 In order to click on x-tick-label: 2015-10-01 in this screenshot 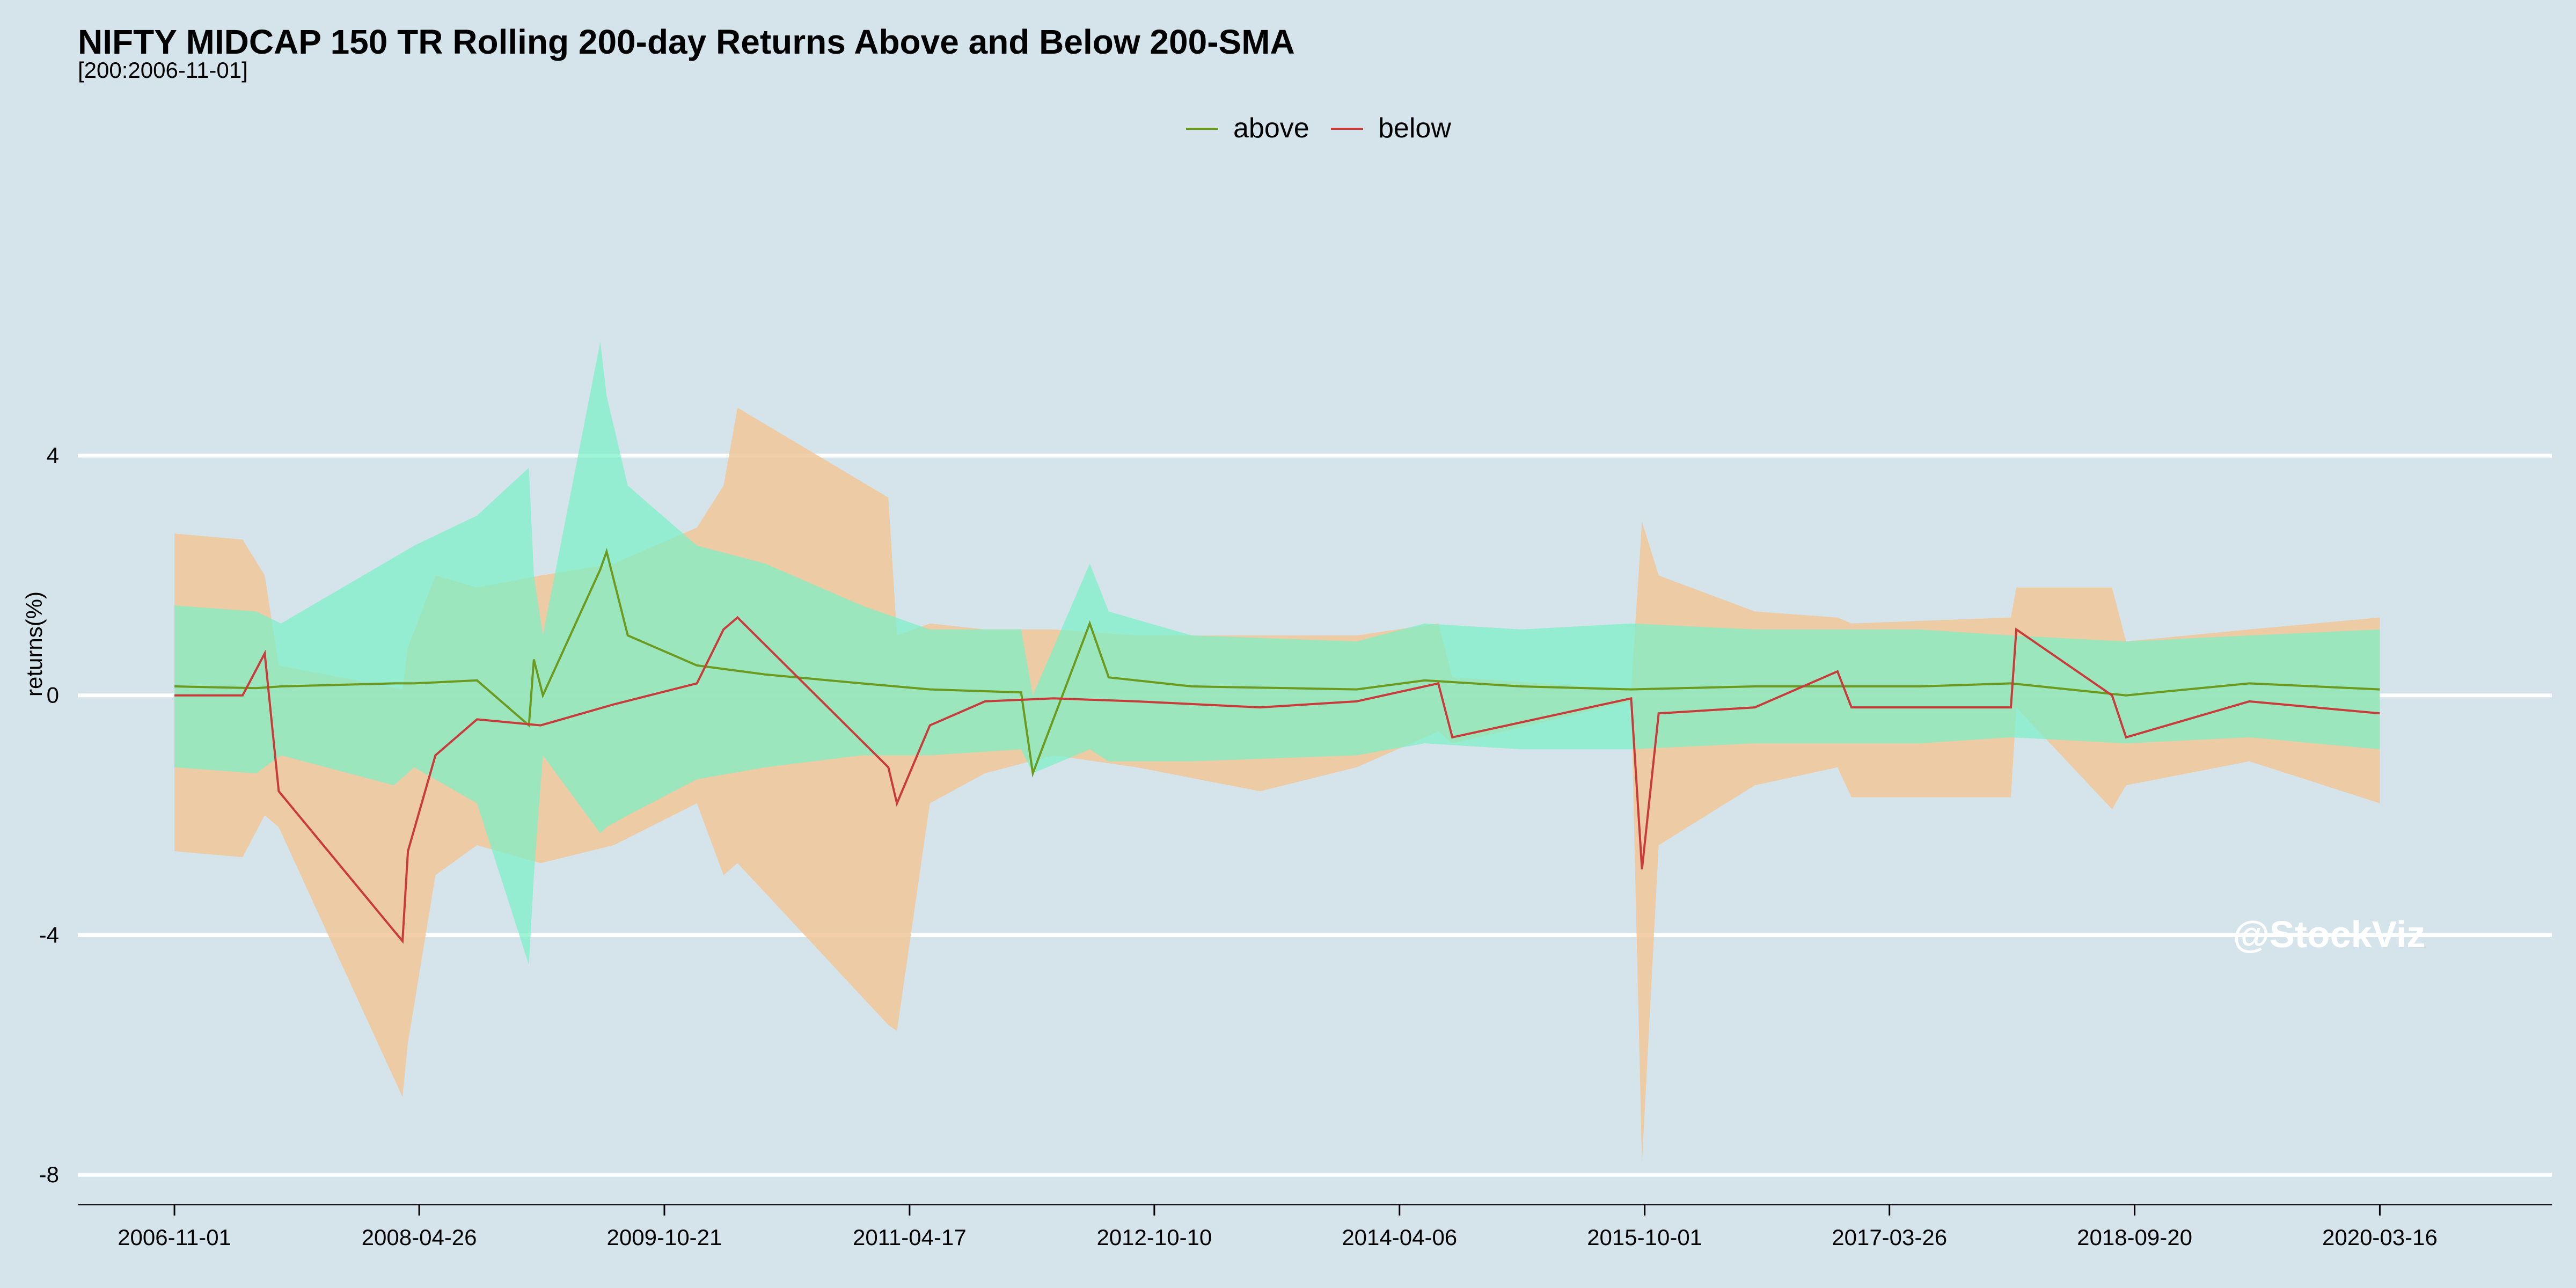, I will do `click(1644, 1237)`.